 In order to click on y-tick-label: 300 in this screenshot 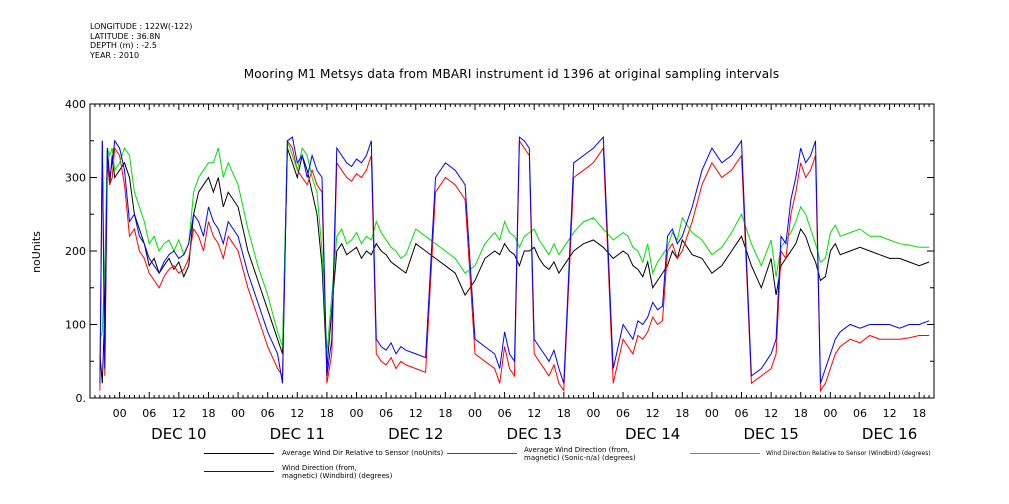, I will do `click(75, 178)`.